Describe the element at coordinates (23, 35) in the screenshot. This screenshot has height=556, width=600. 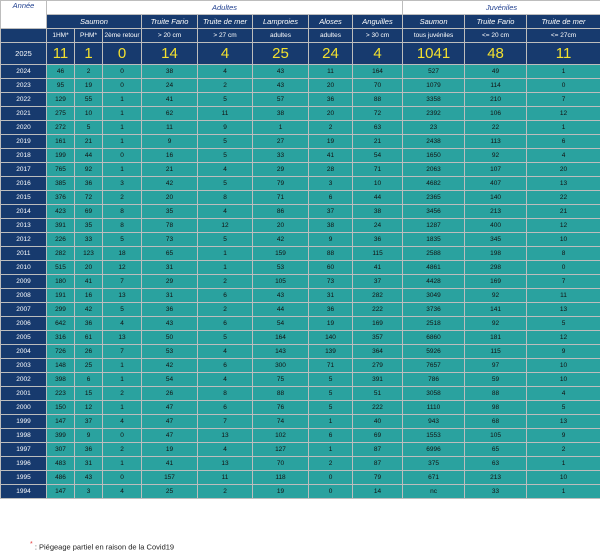
I see `header-annee-blank` at that location.